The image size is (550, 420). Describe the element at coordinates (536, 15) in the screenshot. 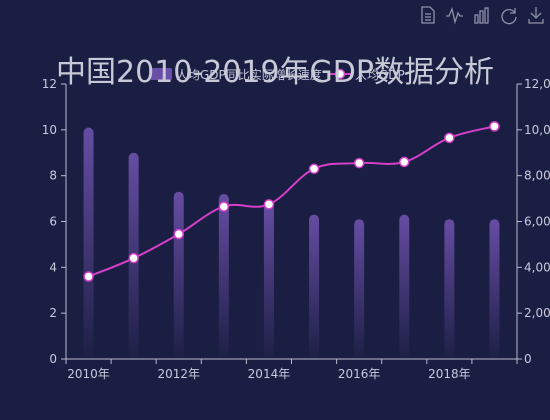

I see `download-icon` at that location.